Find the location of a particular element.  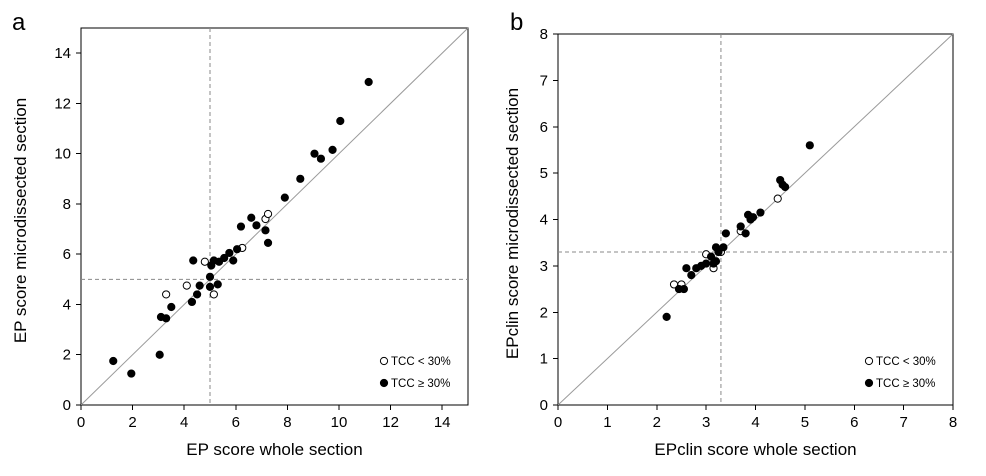

y-tick-label: 12 is located at coordinates (62, 103).